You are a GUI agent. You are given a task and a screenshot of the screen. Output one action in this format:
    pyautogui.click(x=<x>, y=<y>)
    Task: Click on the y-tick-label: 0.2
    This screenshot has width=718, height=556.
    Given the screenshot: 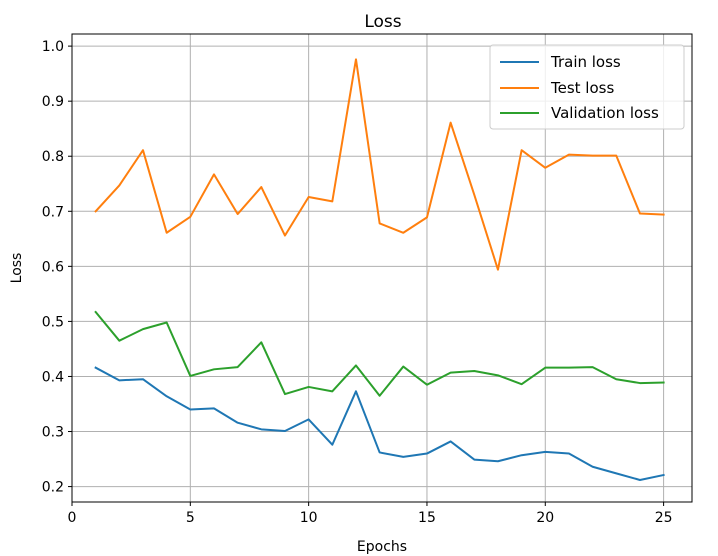 What is the action you would take?
    pyautogui.click(x=53, y=488)
    